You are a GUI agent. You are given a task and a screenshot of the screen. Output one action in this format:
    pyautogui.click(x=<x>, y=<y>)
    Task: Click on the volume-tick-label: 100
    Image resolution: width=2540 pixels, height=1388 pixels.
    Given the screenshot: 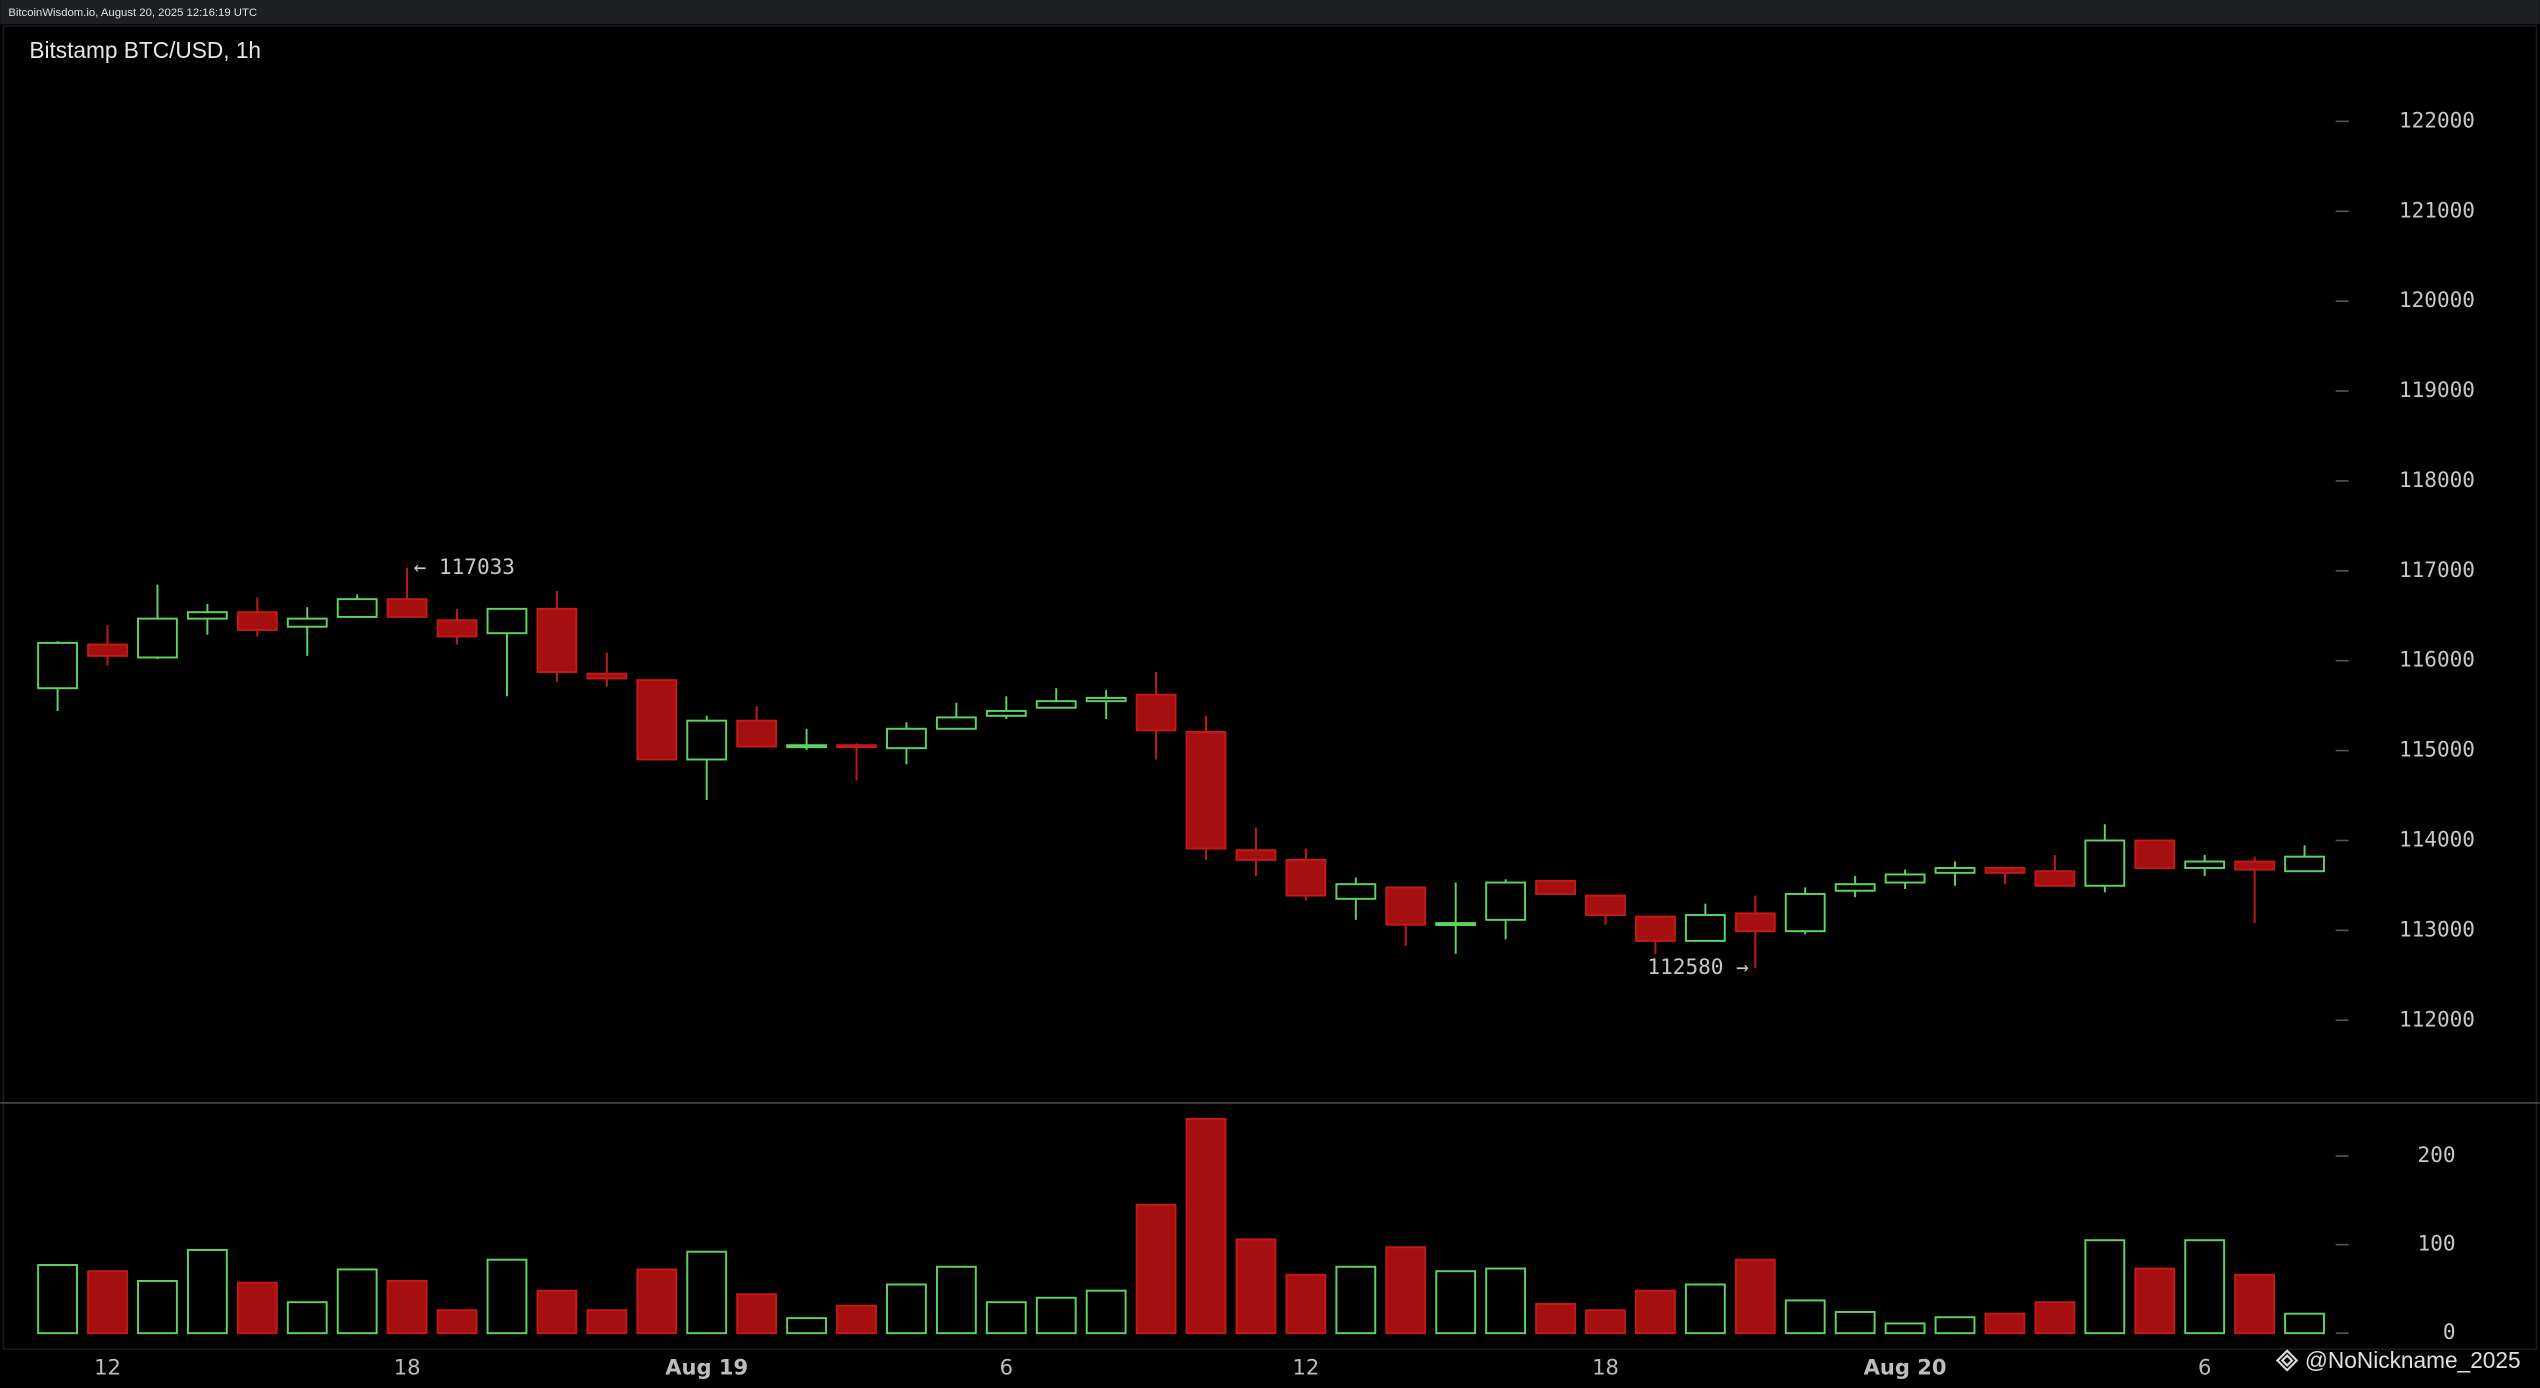 What is the action you would take?
    pyautogui.click(x=2437, y=1243)
    